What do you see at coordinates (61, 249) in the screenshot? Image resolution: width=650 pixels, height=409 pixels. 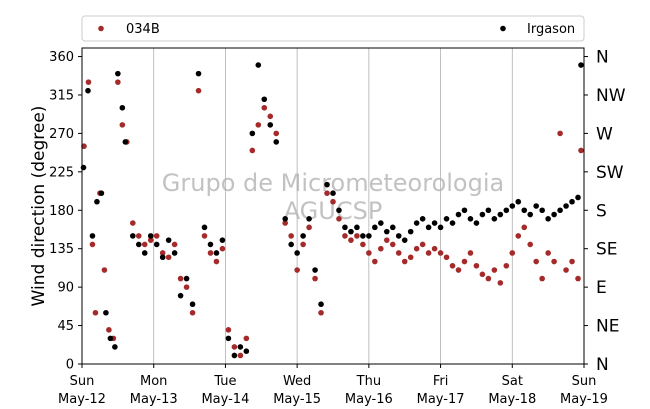 I see `y-tick-label: 135` at bounding box center [61, 249].